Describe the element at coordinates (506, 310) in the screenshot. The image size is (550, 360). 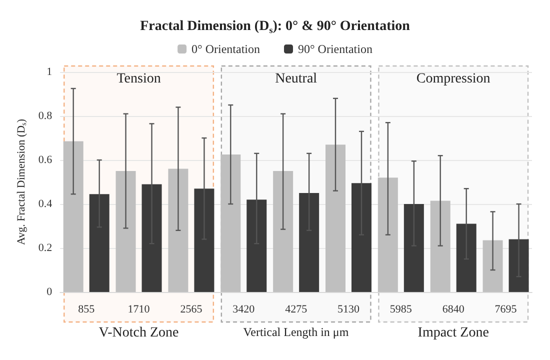
I see `x-tick-label: 7695` at that location.